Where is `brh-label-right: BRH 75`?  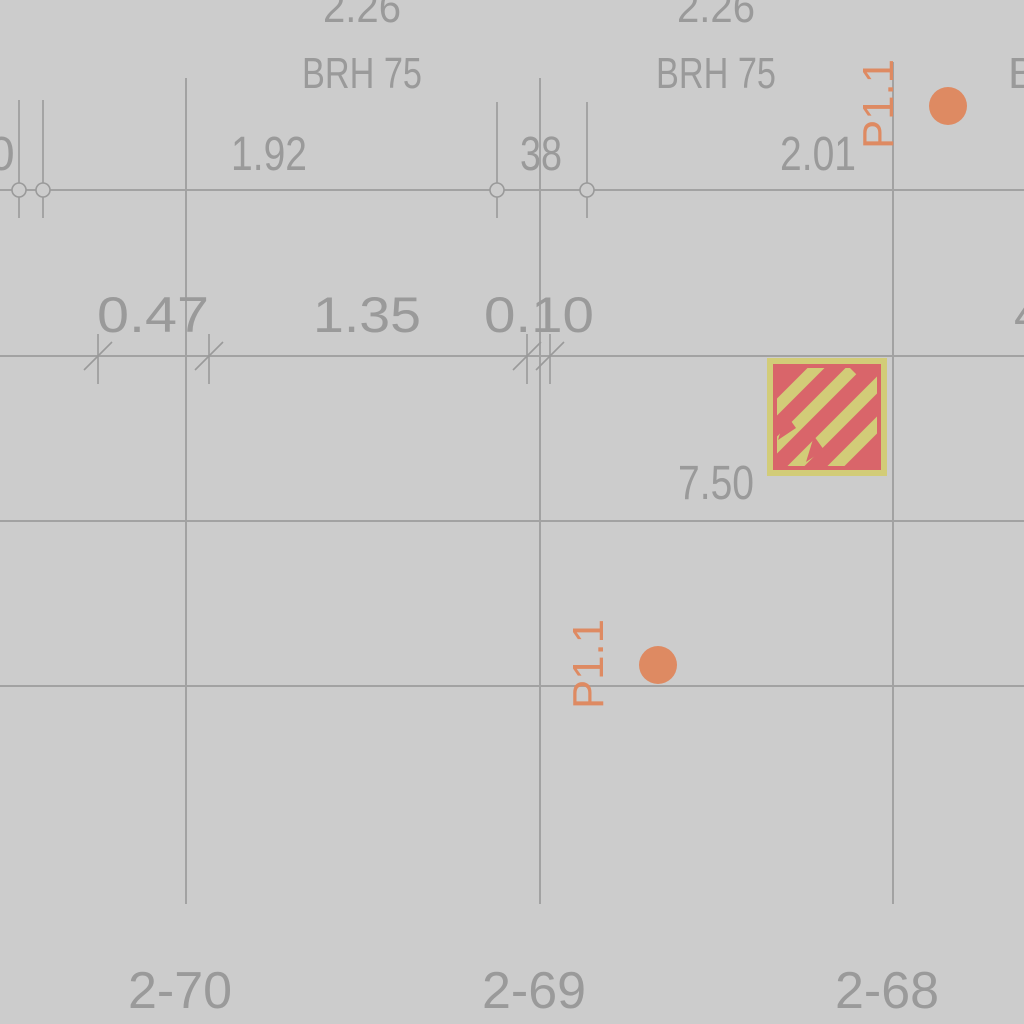
brh-label-right: BRH 75 is located at coordinates (716, 73).